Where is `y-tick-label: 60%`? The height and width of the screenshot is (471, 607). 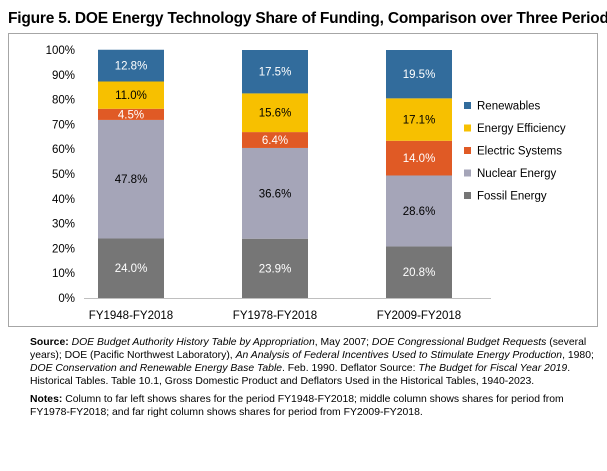 y-tick-label: 60% is located at coordinates (63, 150).